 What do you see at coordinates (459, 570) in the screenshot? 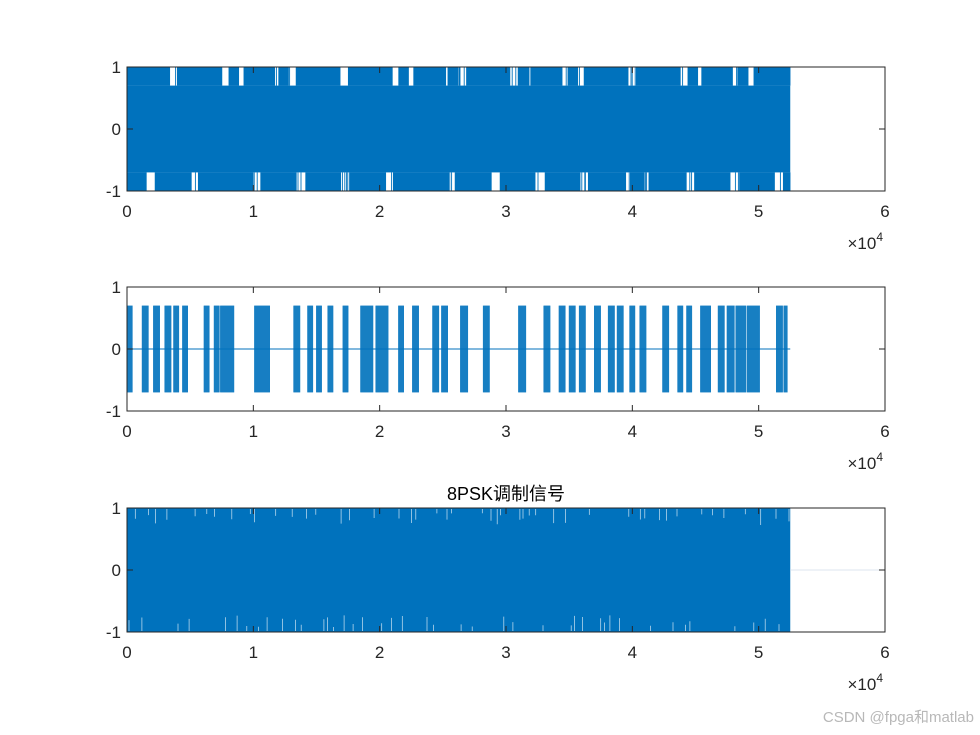
I see `signal-speckle` at bounding box center [459, 570].